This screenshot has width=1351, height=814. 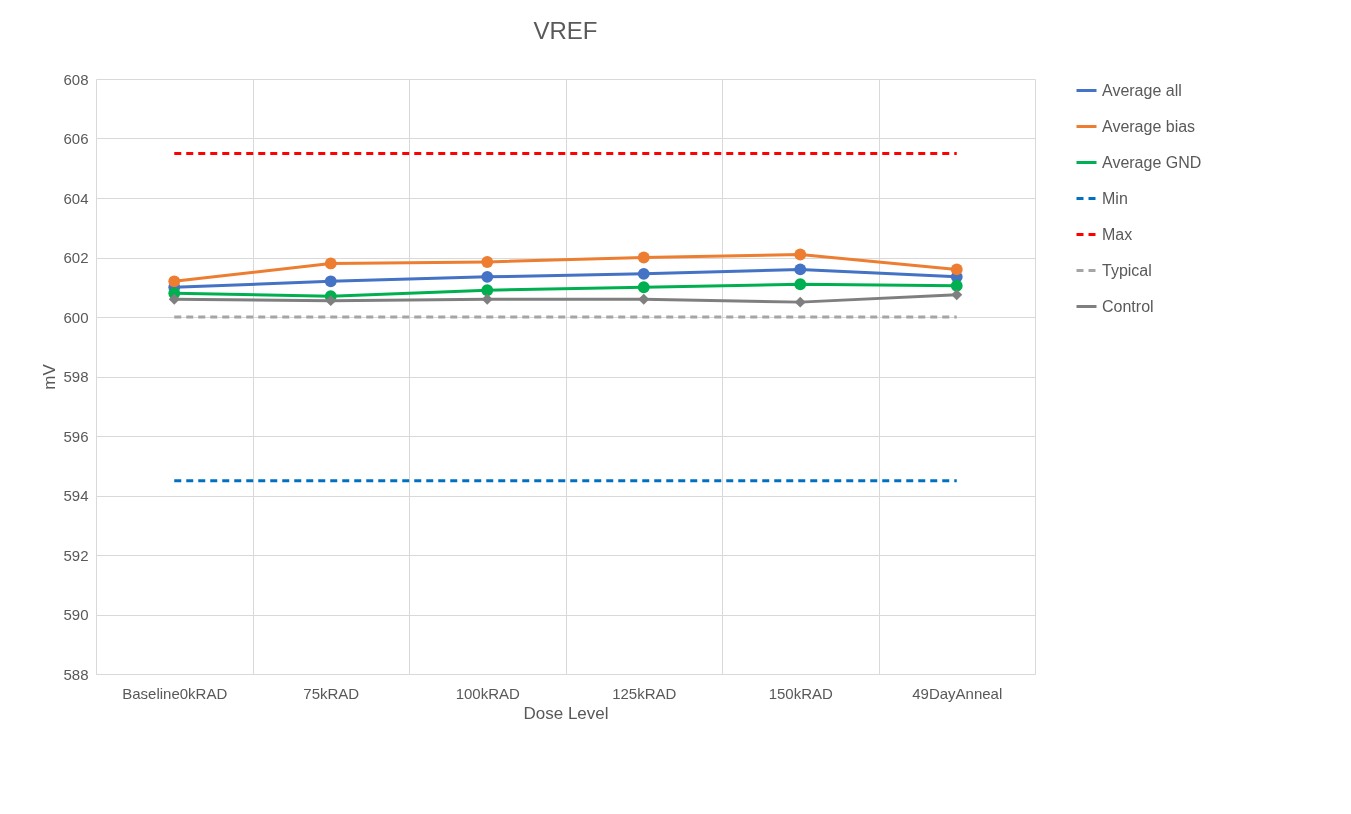 I want to click on x-axis-title: Dose Level, so click(x=566, y=713).